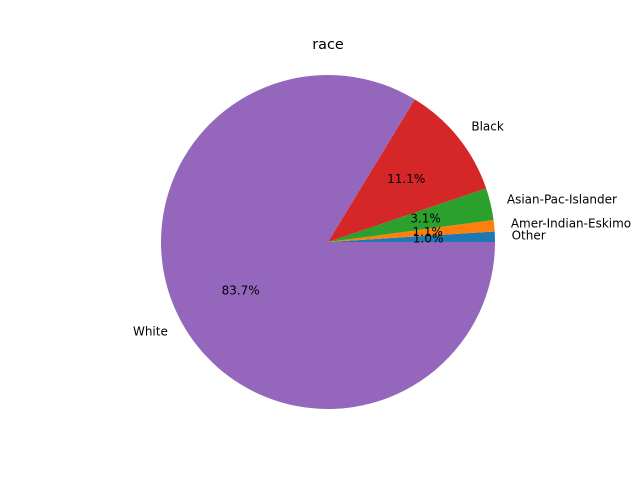 Image resolution: width=640 pixels, height=480 pixels. I want to click on slice-label-black: Black, so click(487, 127).